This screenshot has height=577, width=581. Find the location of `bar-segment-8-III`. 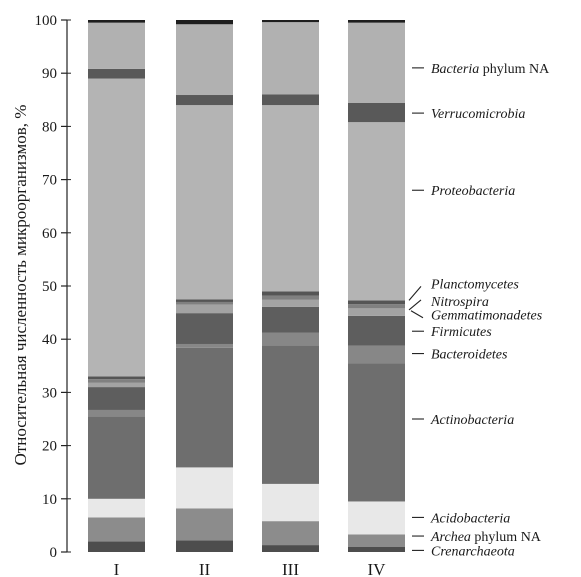

bar-segment-8-III is located at coordinates (290, 298).